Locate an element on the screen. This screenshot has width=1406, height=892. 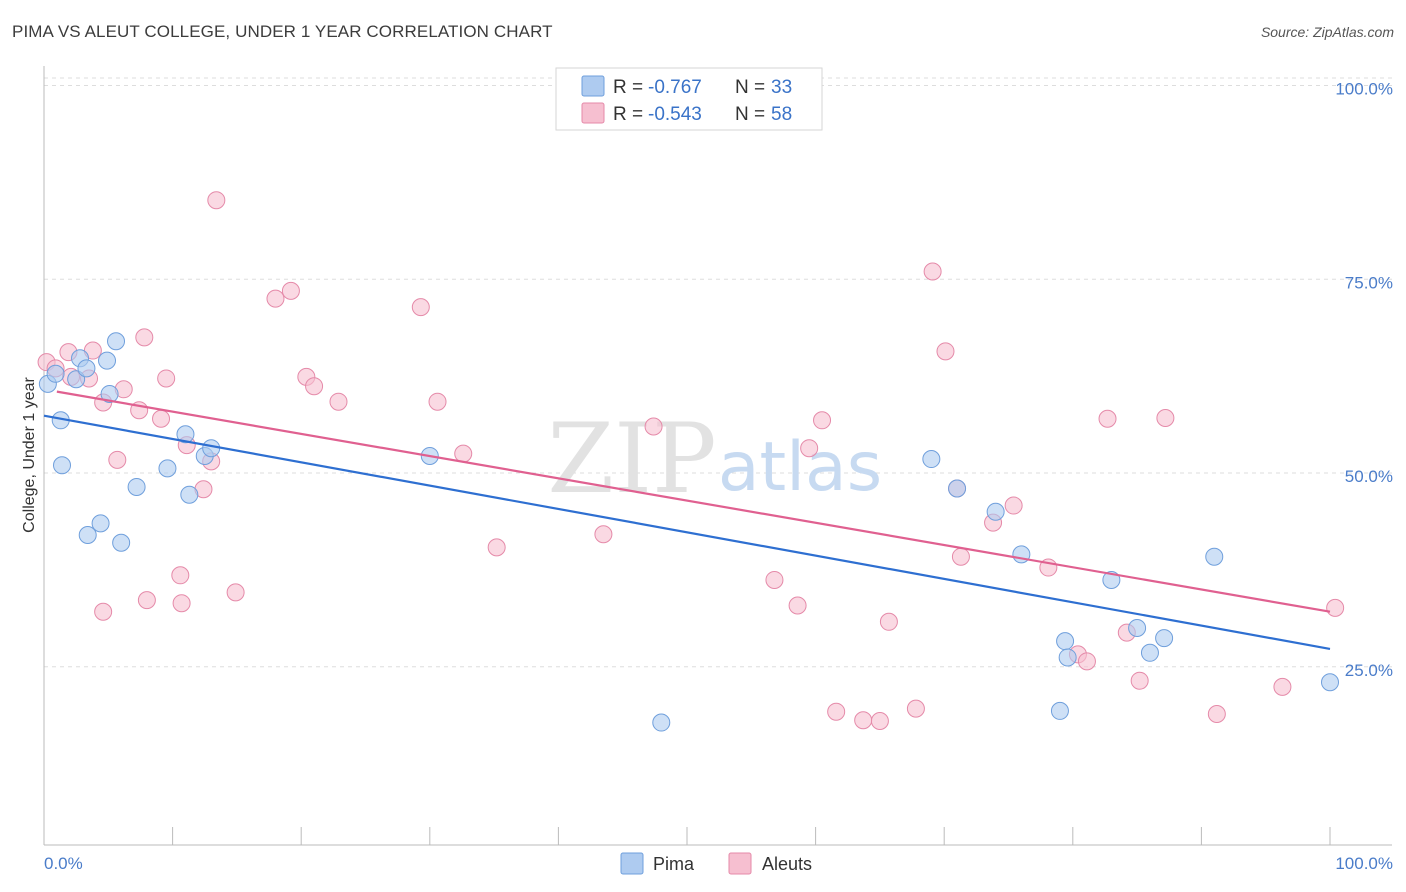
y-tick-labels: 25.0% 50.0% 75.0% 100.0% is located at coordinates (1364, 380).